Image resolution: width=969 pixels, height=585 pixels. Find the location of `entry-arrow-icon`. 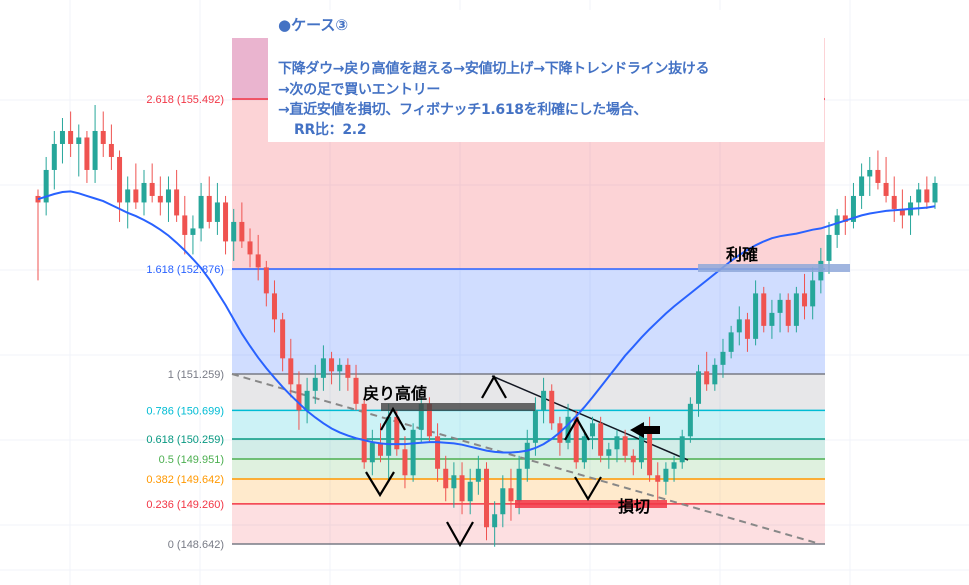

entry-arrow-icon is located at coordinates (645, 430).